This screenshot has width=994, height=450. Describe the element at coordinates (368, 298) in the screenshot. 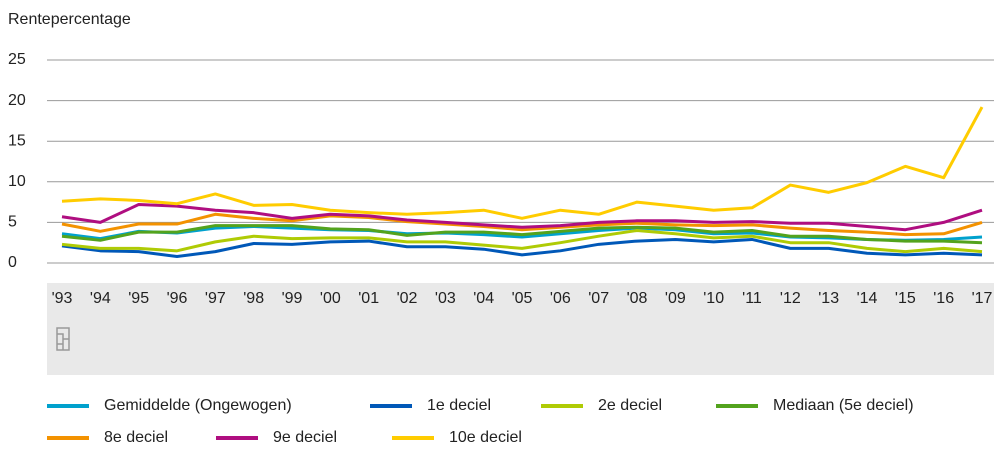

I see `x-tick-label: '01` at that location.